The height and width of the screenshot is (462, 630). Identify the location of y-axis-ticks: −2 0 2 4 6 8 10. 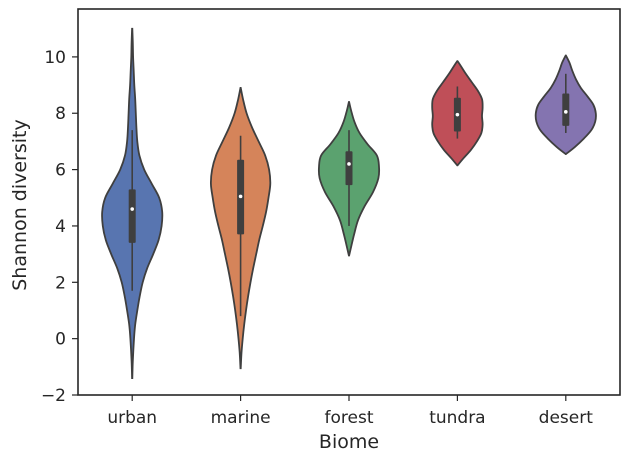
(59, 227).